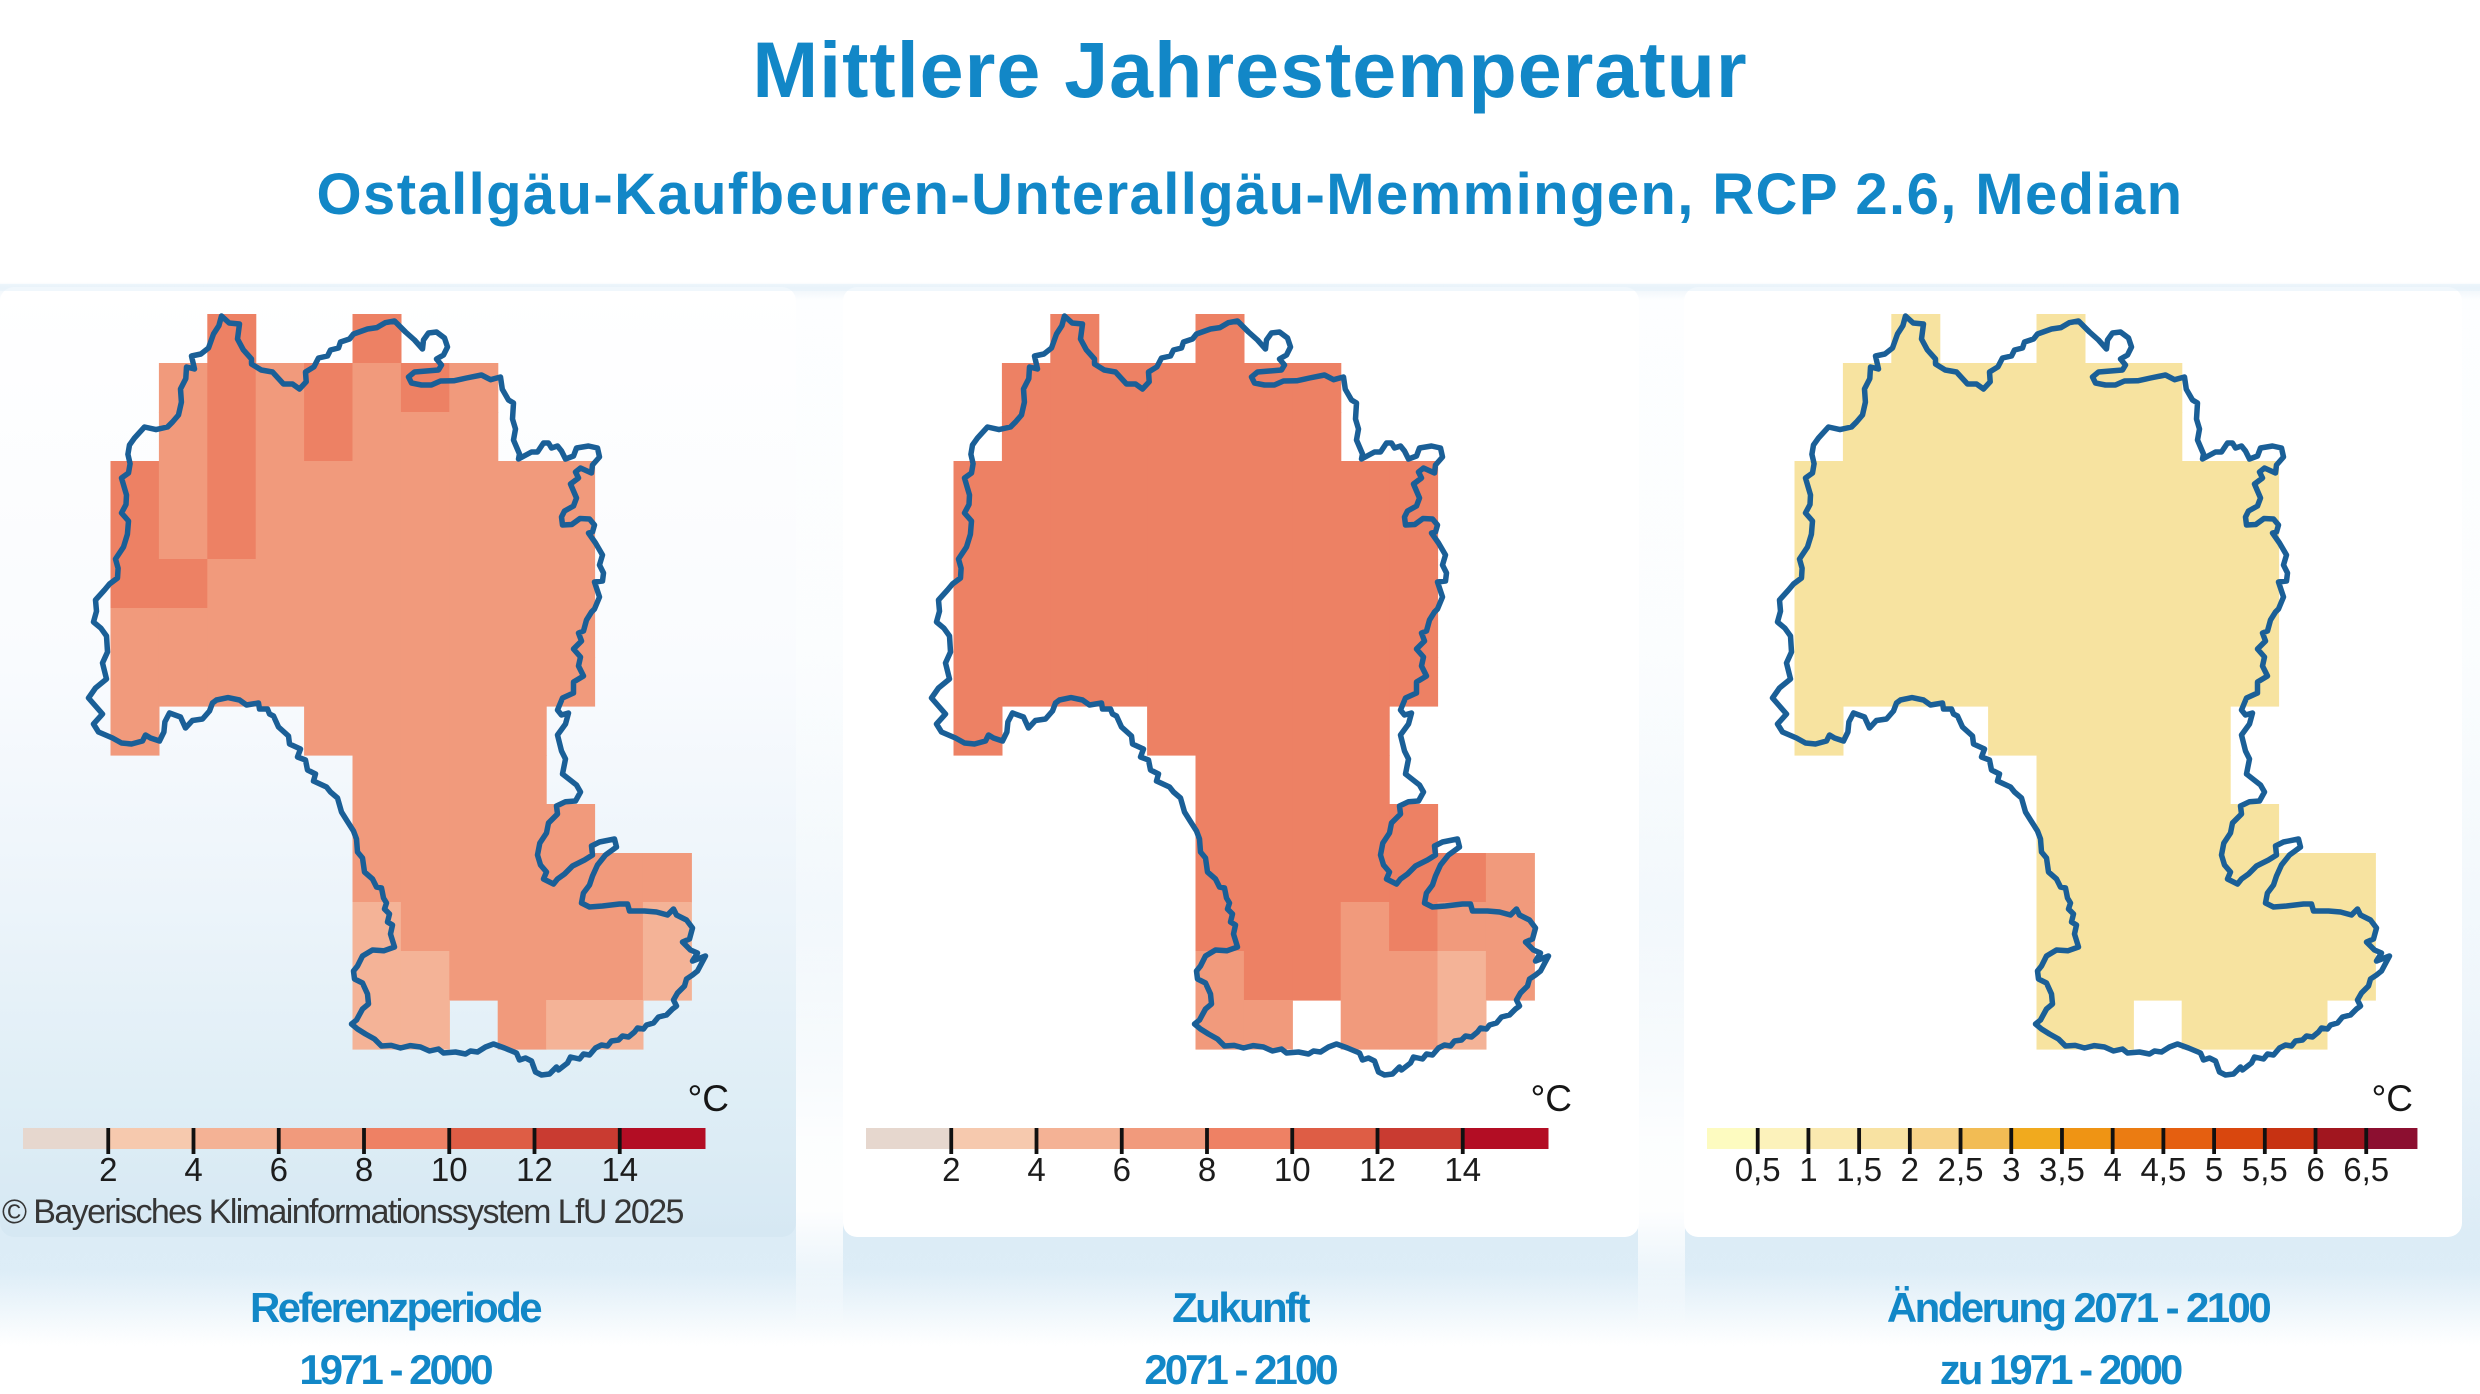  What do you see at coordinates (2163, 1169) in the screenshot?
I see `svg-text: 4,5` at bounding box center [2163, 1169].